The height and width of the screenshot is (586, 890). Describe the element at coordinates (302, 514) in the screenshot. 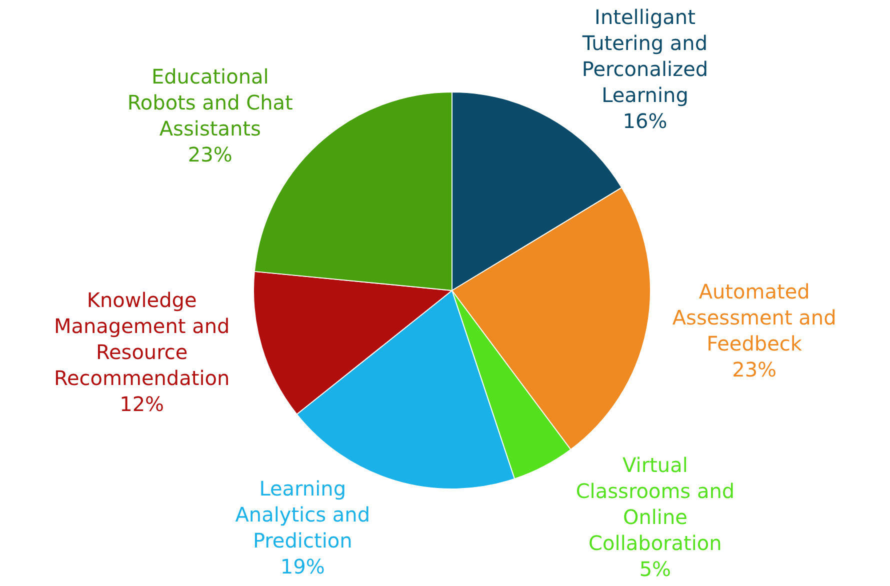

I see `slice-label: Learning Analytics and Prediction` at that location.